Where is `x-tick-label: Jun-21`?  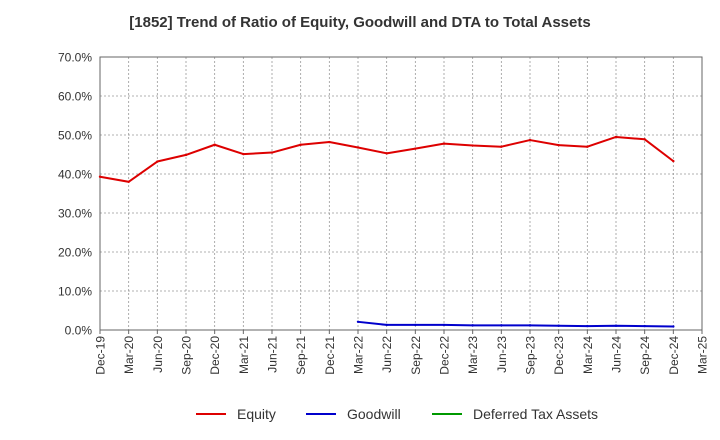
x-tick-label: Jun-21 is located at coordinates (273, 354).